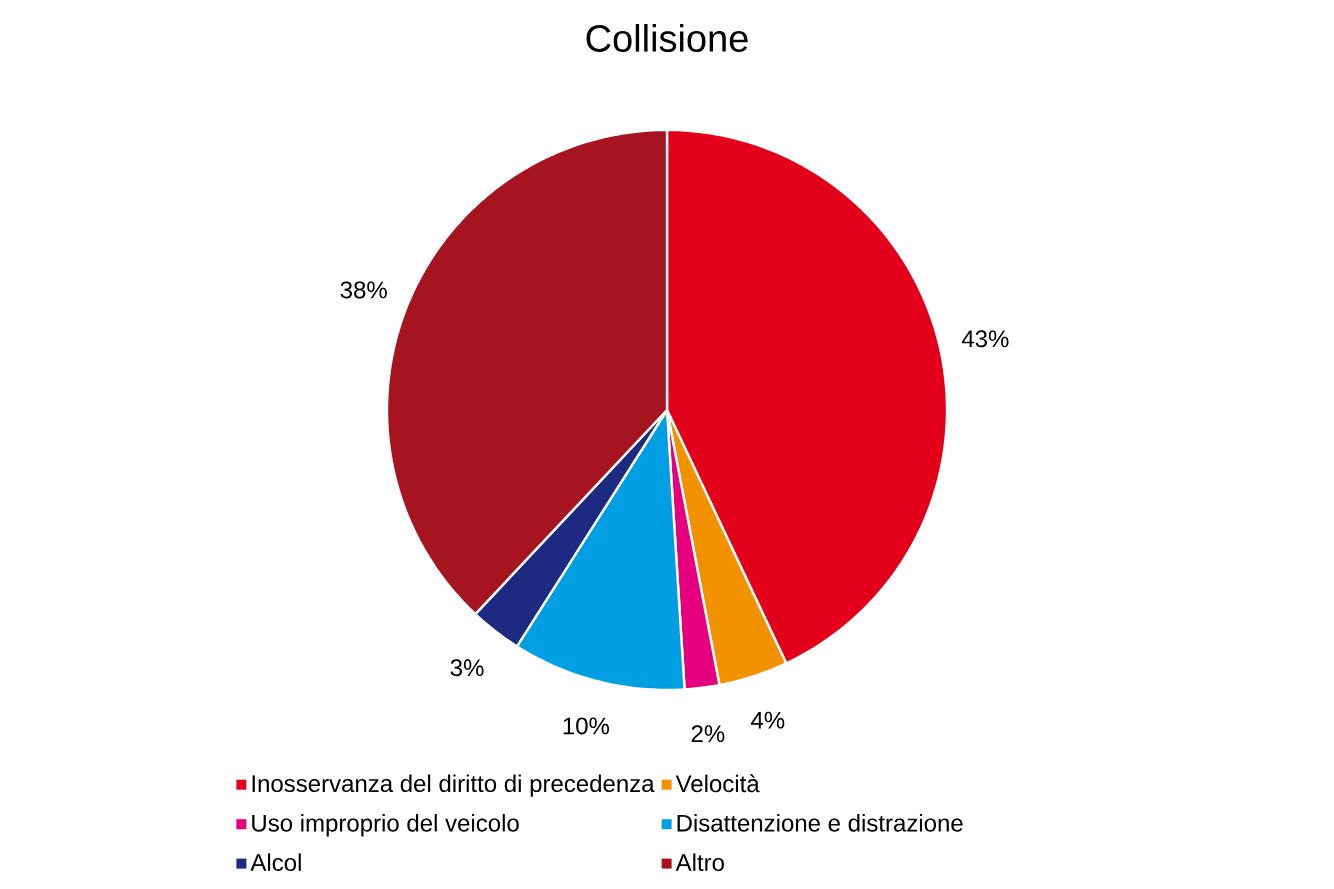  What do you see at coordinates (385, 825) in the screenshot?
I see `legend-label: Uso improprio del veicolo` at bounding box center [385, 825].